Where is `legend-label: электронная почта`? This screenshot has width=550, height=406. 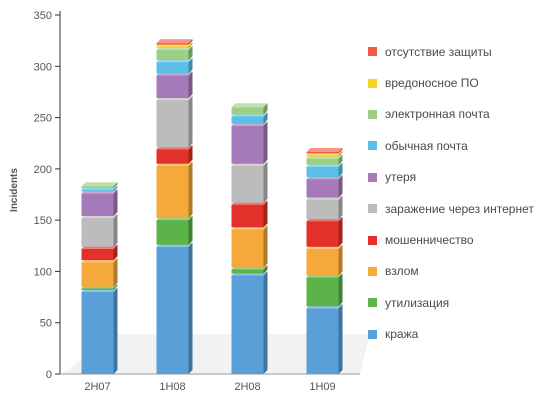 legend-label: электронная почта is located at coordinates (437, 114).